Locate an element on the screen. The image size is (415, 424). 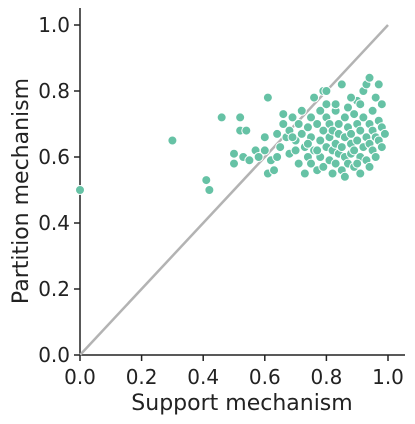
y-ticks: 0.0 0.2 0.4 0.6 0.8 1.0 is located at coordinates (59, 190).